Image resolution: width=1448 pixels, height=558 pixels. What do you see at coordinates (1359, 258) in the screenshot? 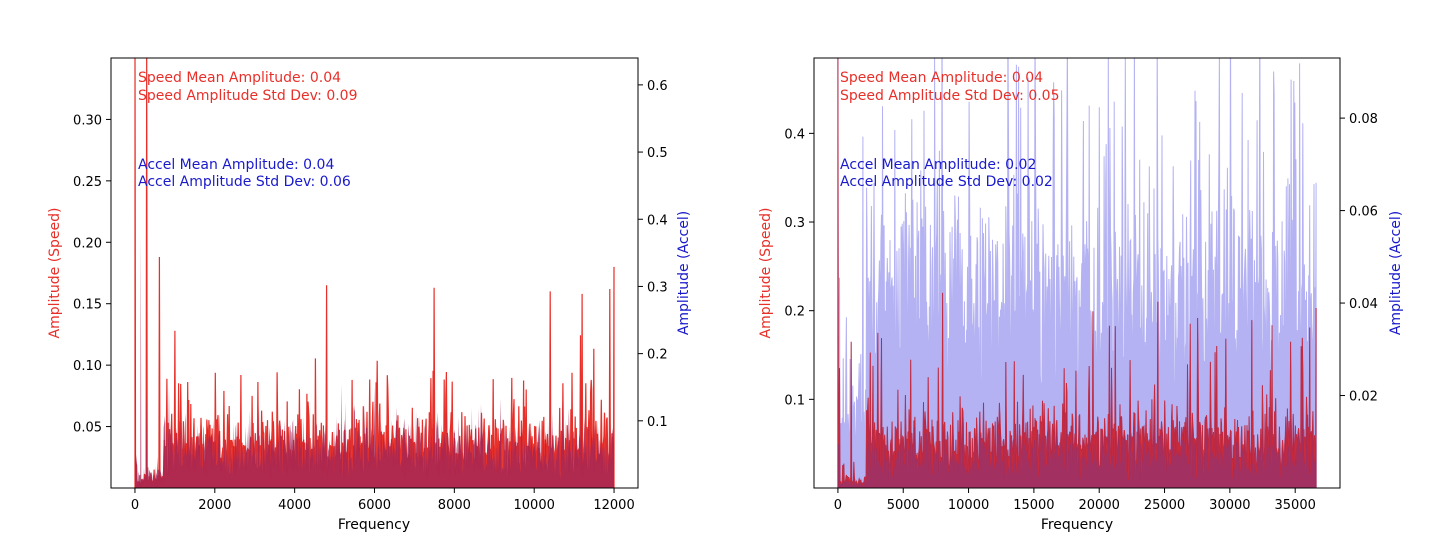
I see `right-accel-axis: 0.02 0.04 0.06 0.08` at bounding box center [1359, 258].